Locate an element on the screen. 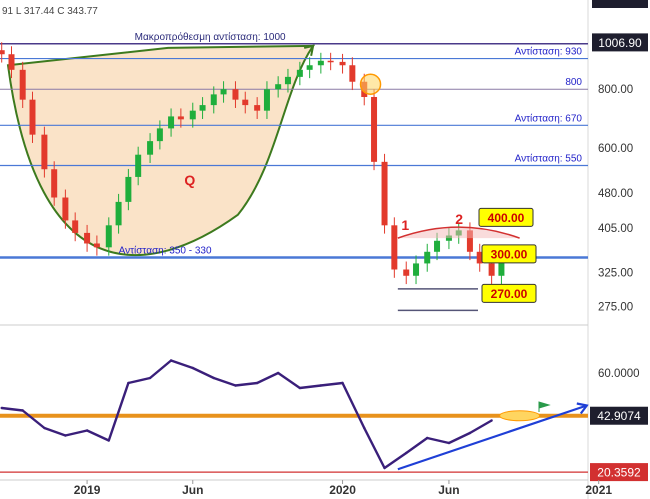 This screenshot has height=499, width=650. flag-icon is located at coordinates (544, 406).